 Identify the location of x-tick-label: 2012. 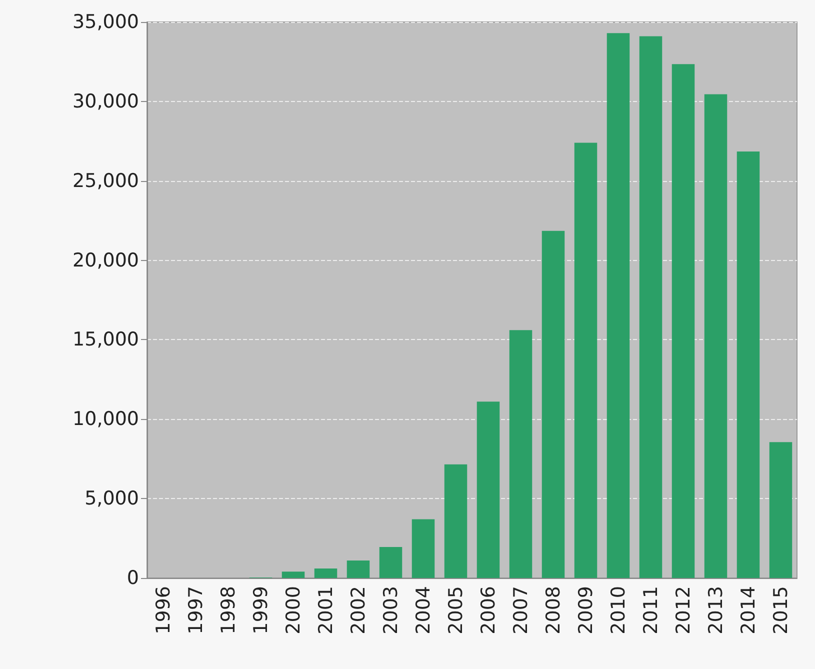
(683, 610).